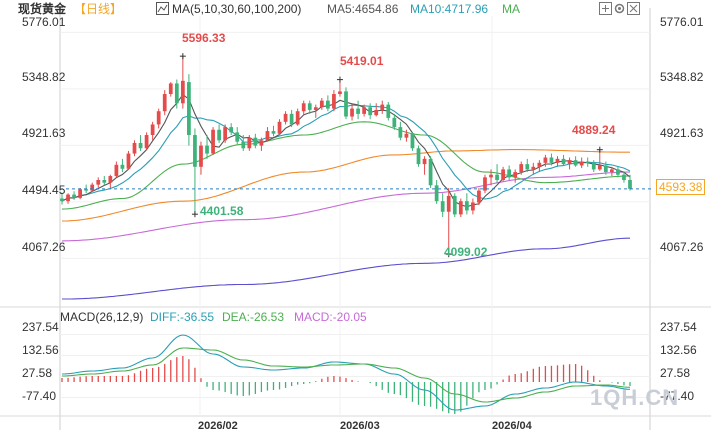 The image size is (711, 434). I want to click on annotation-low-4099: 4099.02, so click(466, 252).